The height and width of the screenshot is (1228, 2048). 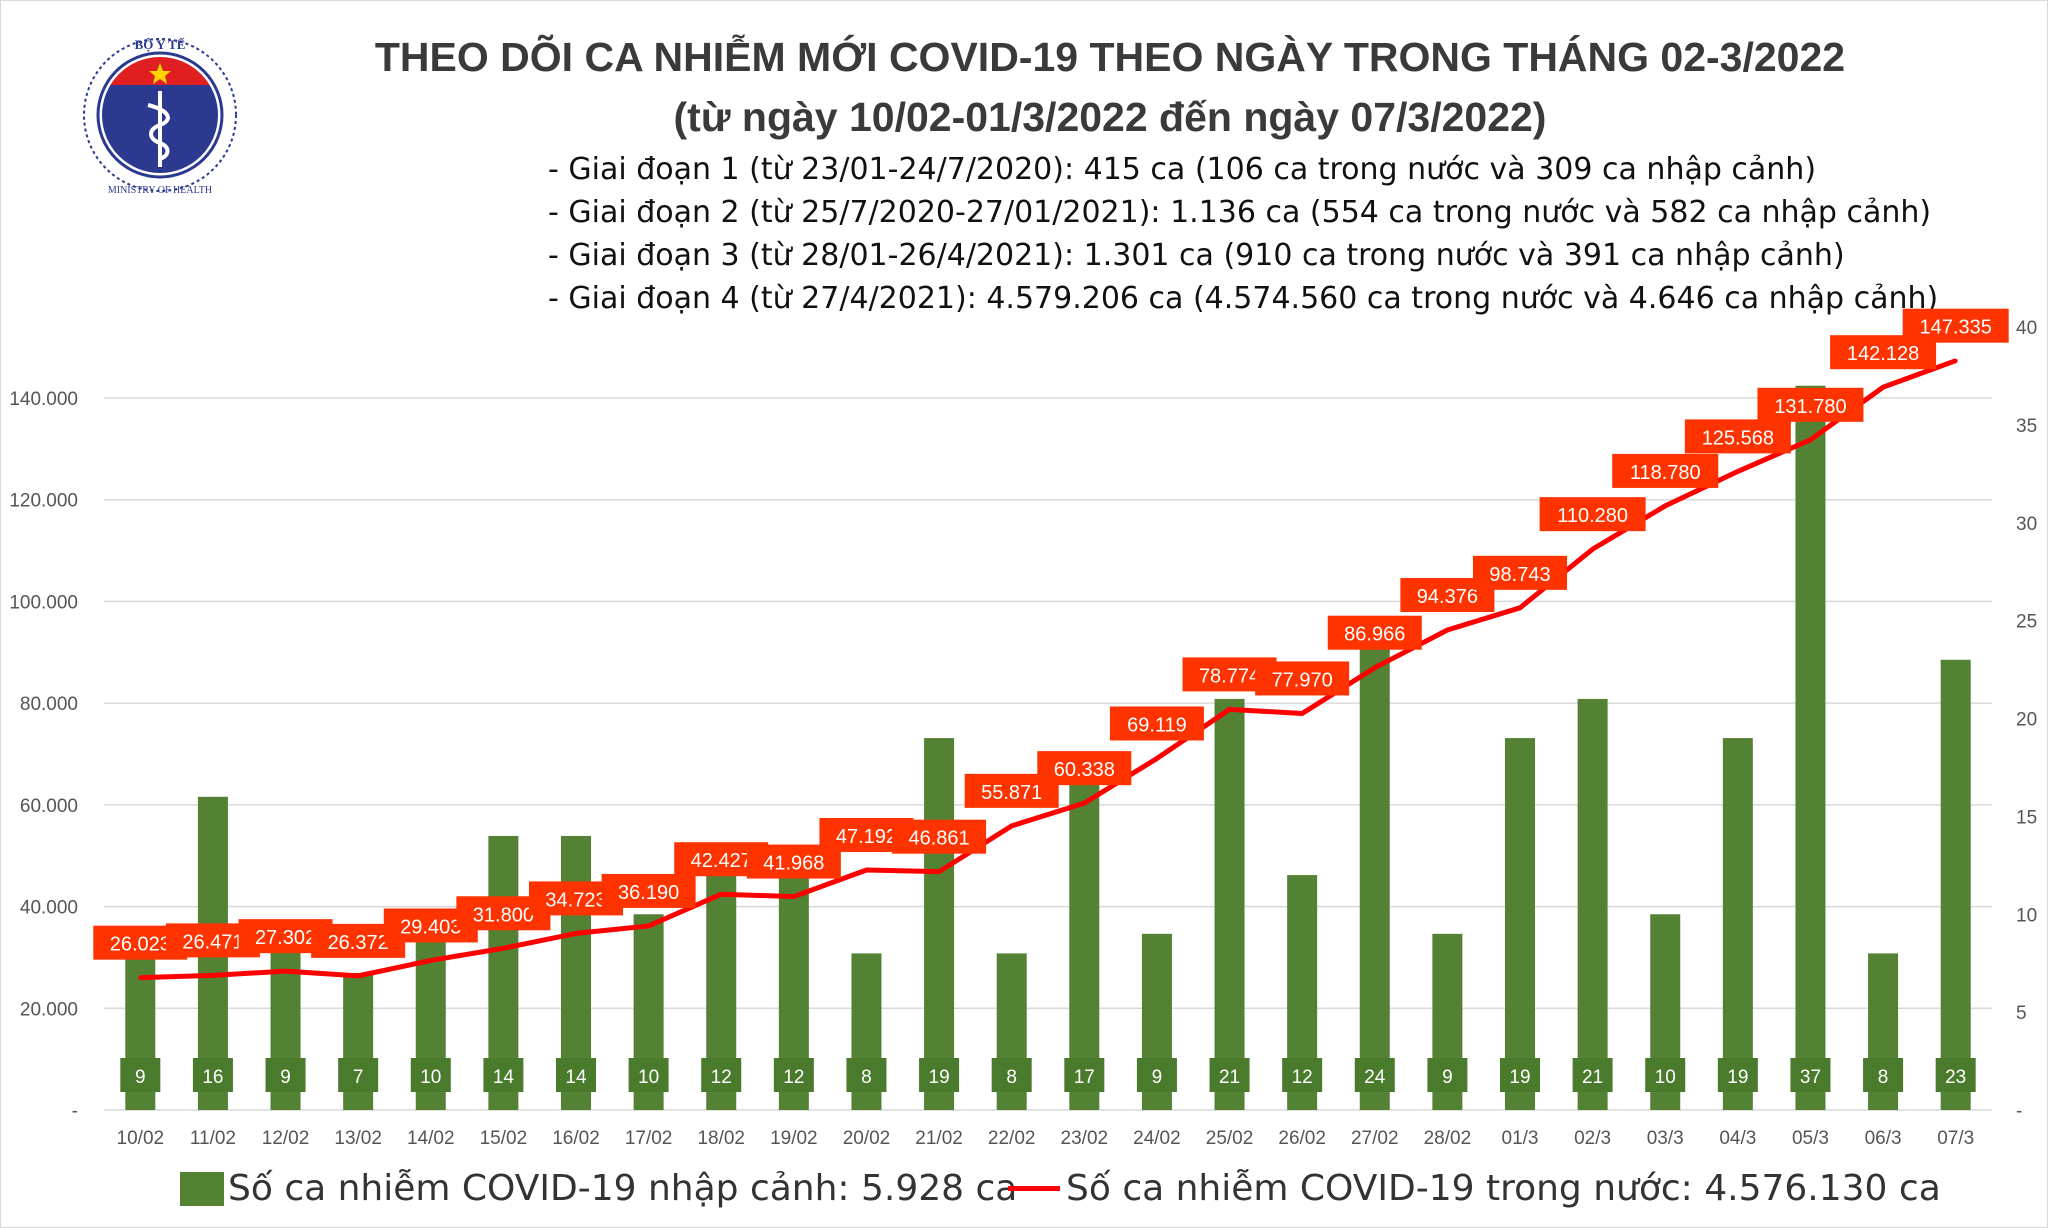 What do you see at coordinates (358, 1077) in the screenshot?
I see `bar-value-label: 7` at bounding box center [358, 1077].